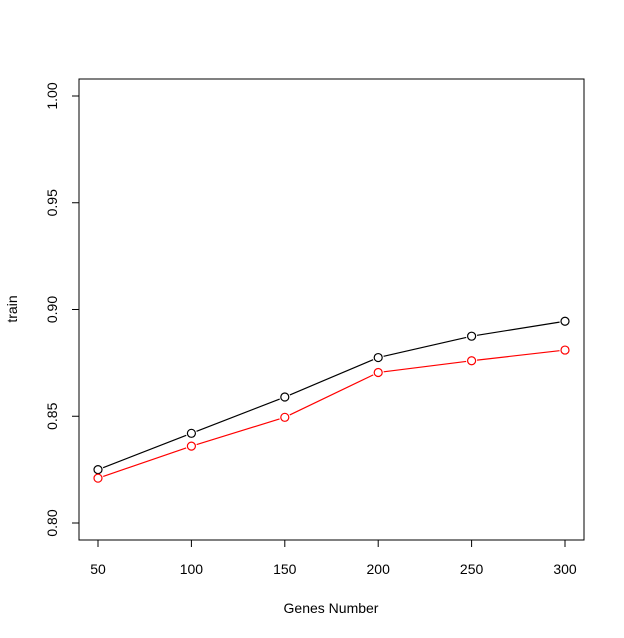  I want to click on x-axis: 50 100 150 200 250 300, so click(333, 558).